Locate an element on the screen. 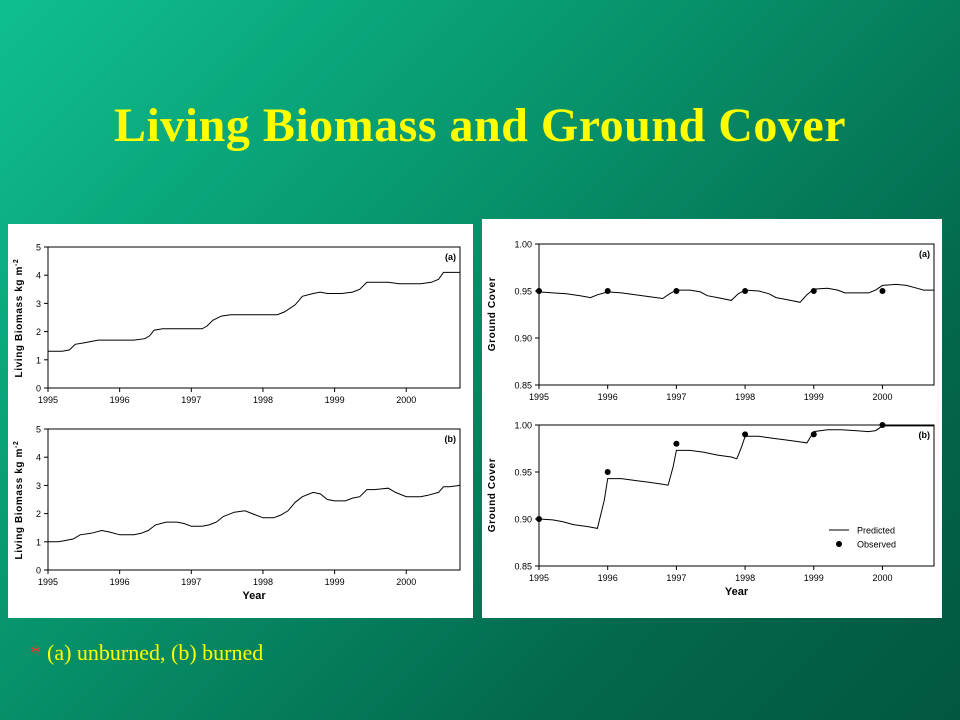 The width and height of the screenshot is (960, 720). biomass-a-x-tick-label: 1998 is located at coordinates (263, 400).